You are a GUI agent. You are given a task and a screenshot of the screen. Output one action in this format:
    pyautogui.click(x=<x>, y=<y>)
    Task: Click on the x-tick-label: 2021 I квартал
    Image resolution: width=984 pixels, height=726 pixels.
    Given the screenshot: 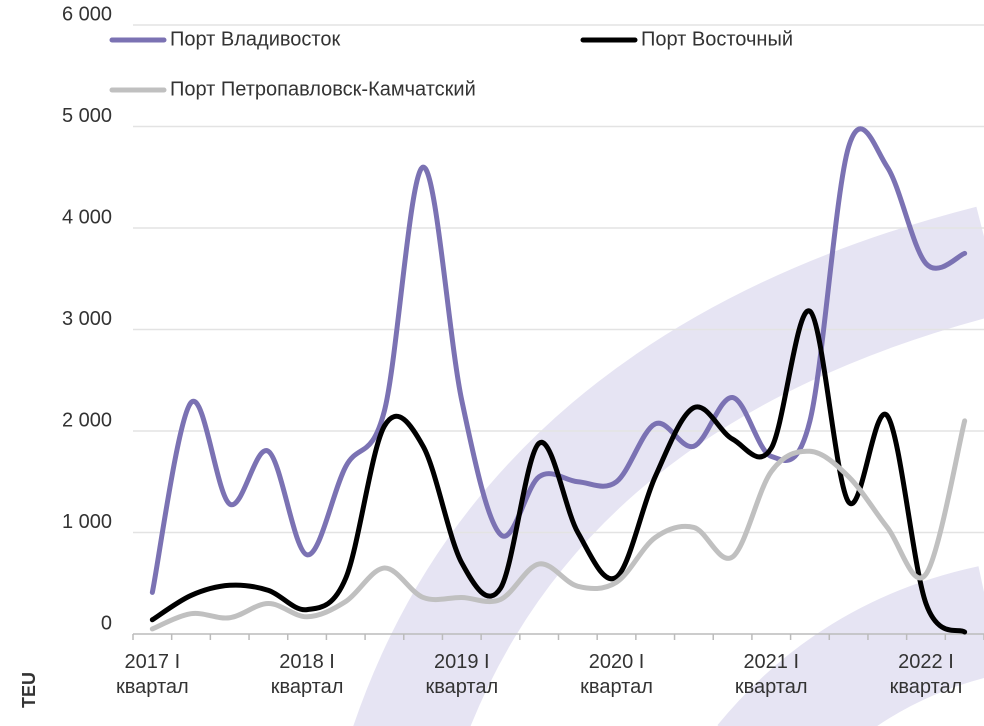 What is the action you would take?
    pyautogui.click(x=771, y=674)
    